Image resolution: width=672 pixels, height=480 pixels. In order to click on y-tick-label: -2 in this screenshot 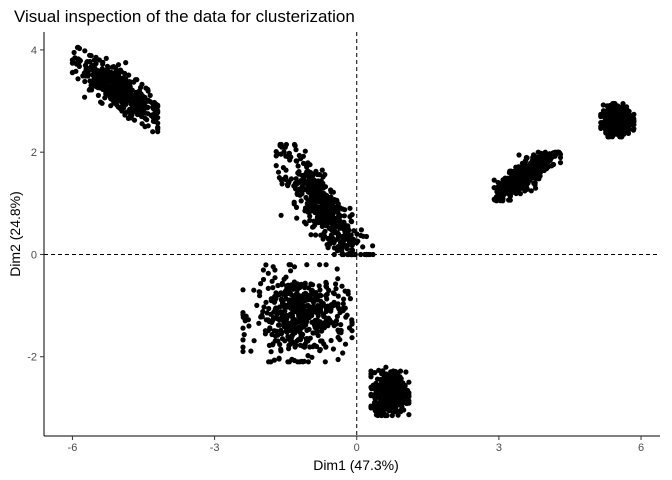, I will do `click(32, 358)`.